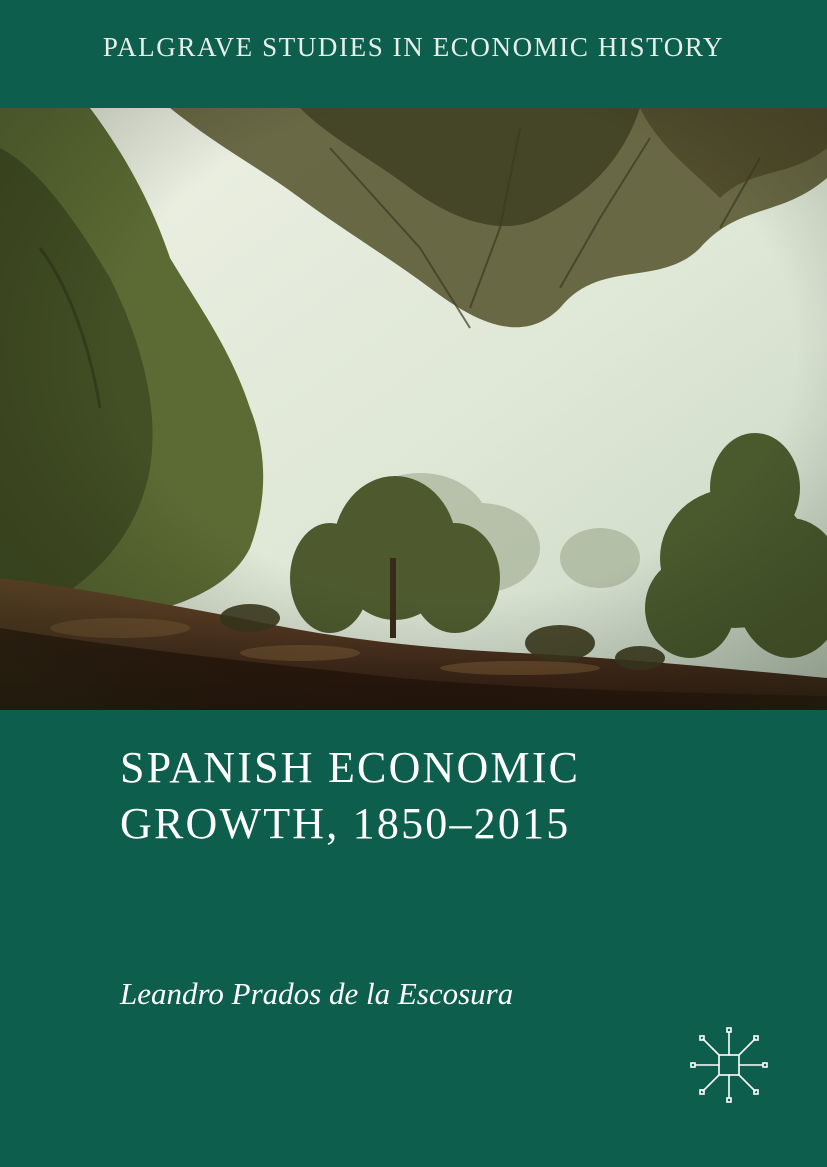 This screenshot has width=827, height=1167. I want to click on book-title-line-1: SPANISH ECONOMIC, so click(350, 767).